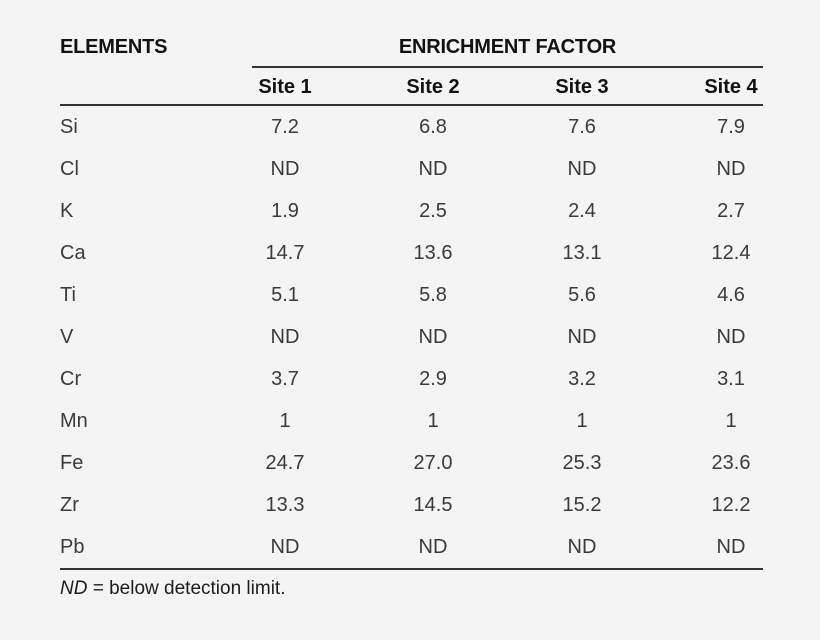  Describe the element at coordinates (285, 253) in the screenshot. I see `value-cell: 14.7` at that location.